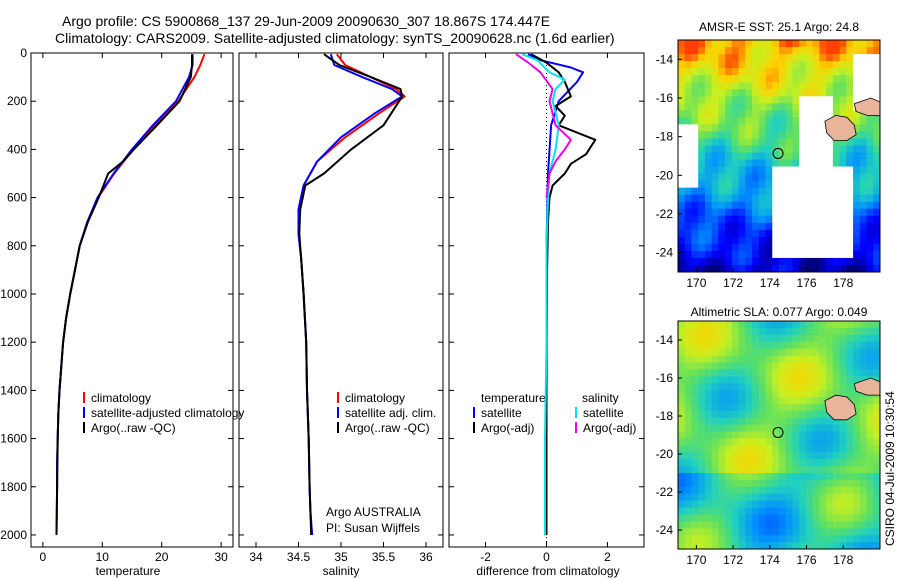 Image resolution: width=900 pixels, height=580 pixels. Describe the element at coordinates (375, 398) in the screenshot. I see `salinity-legend-label: climatology` at that location.